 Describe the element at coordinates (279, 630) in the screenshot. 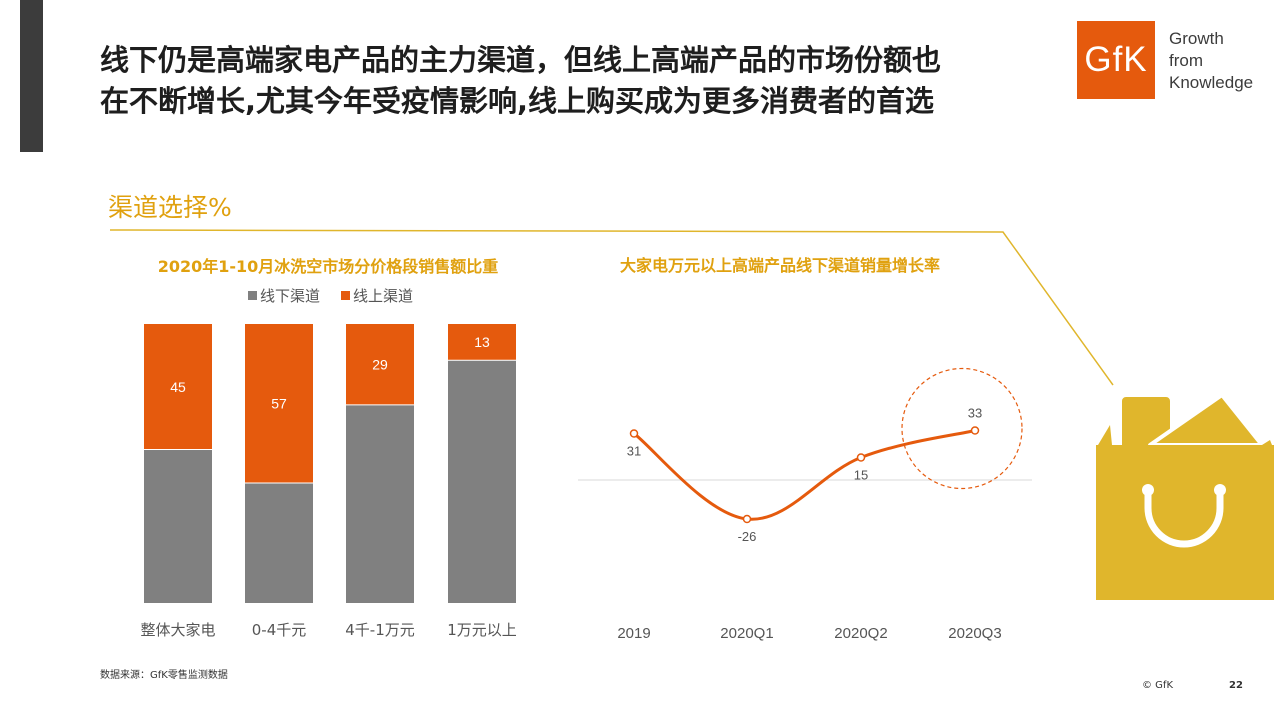

I see `bar-category-label-1: 0-4千元` at that location.